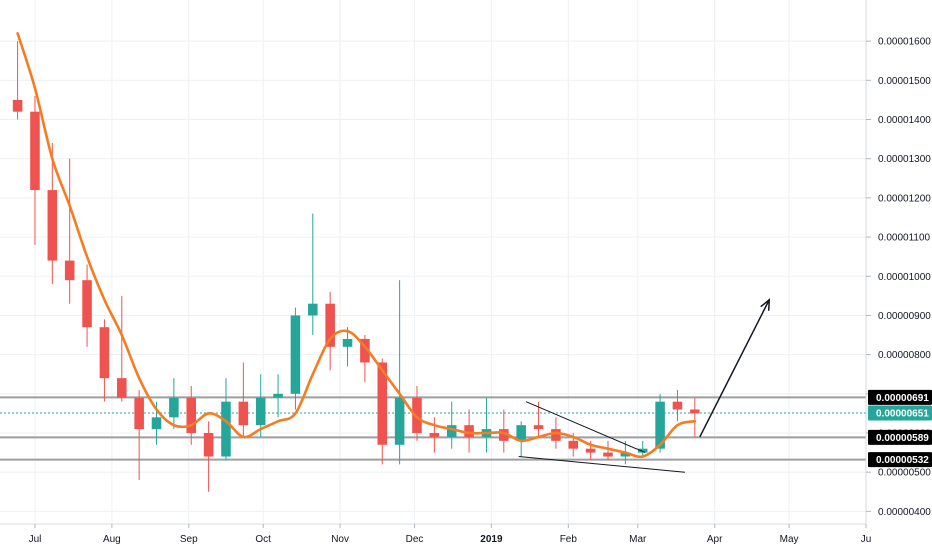  What do you see at coordinates (904, 120) in the screenshot?
I see `price-axis-label: 0.00001400` at bounding box center [904, 120].